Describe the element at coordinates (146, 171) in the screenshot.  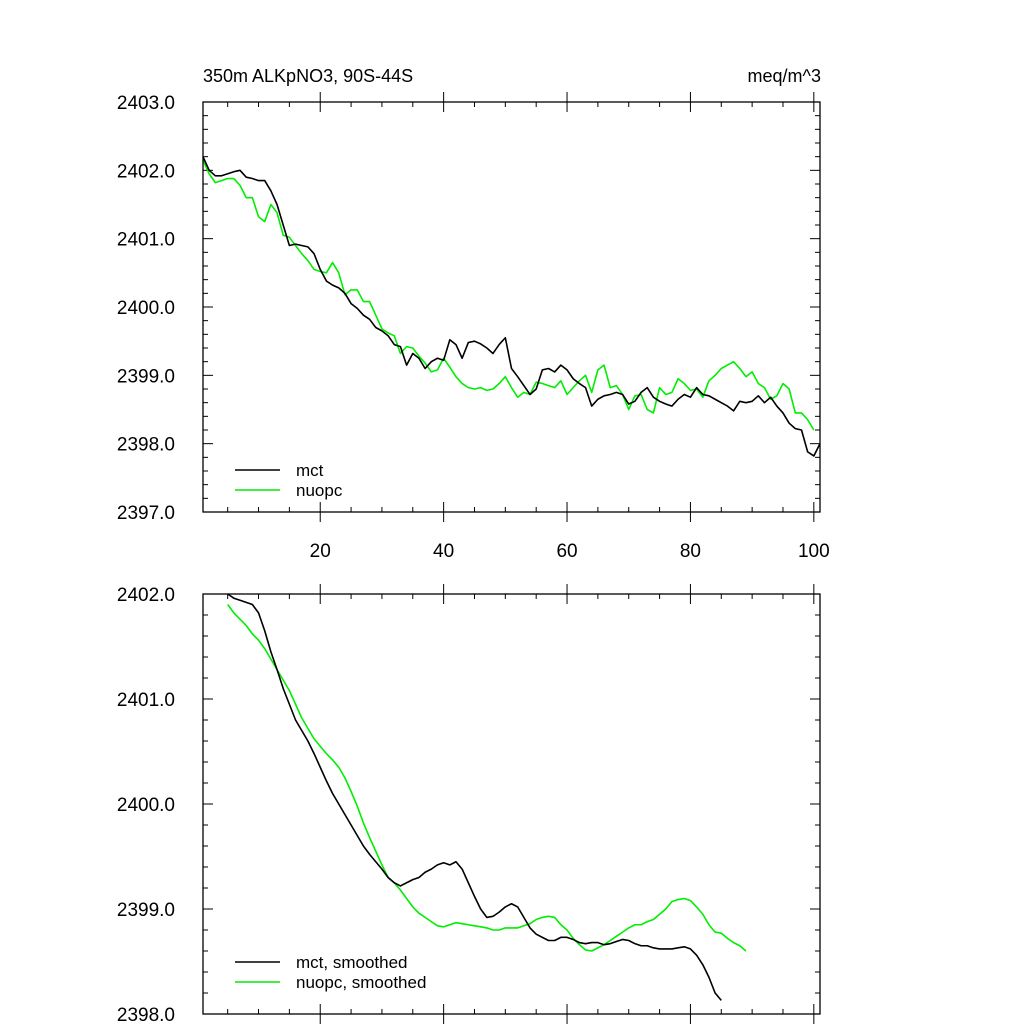
I see `top-ytick-label: 2402.0` at that location.